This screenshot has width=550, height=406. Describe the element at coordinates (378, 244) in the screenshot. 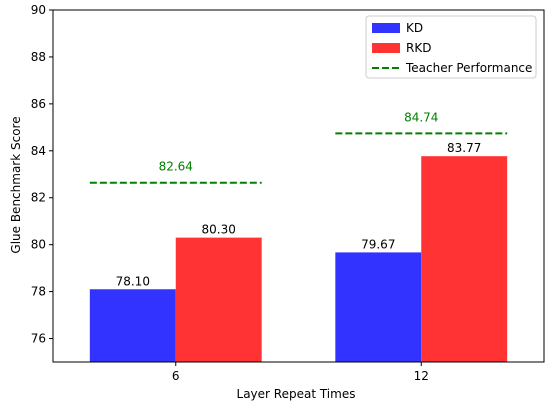

I see `data-label-kd-12: 79.67` at that location.